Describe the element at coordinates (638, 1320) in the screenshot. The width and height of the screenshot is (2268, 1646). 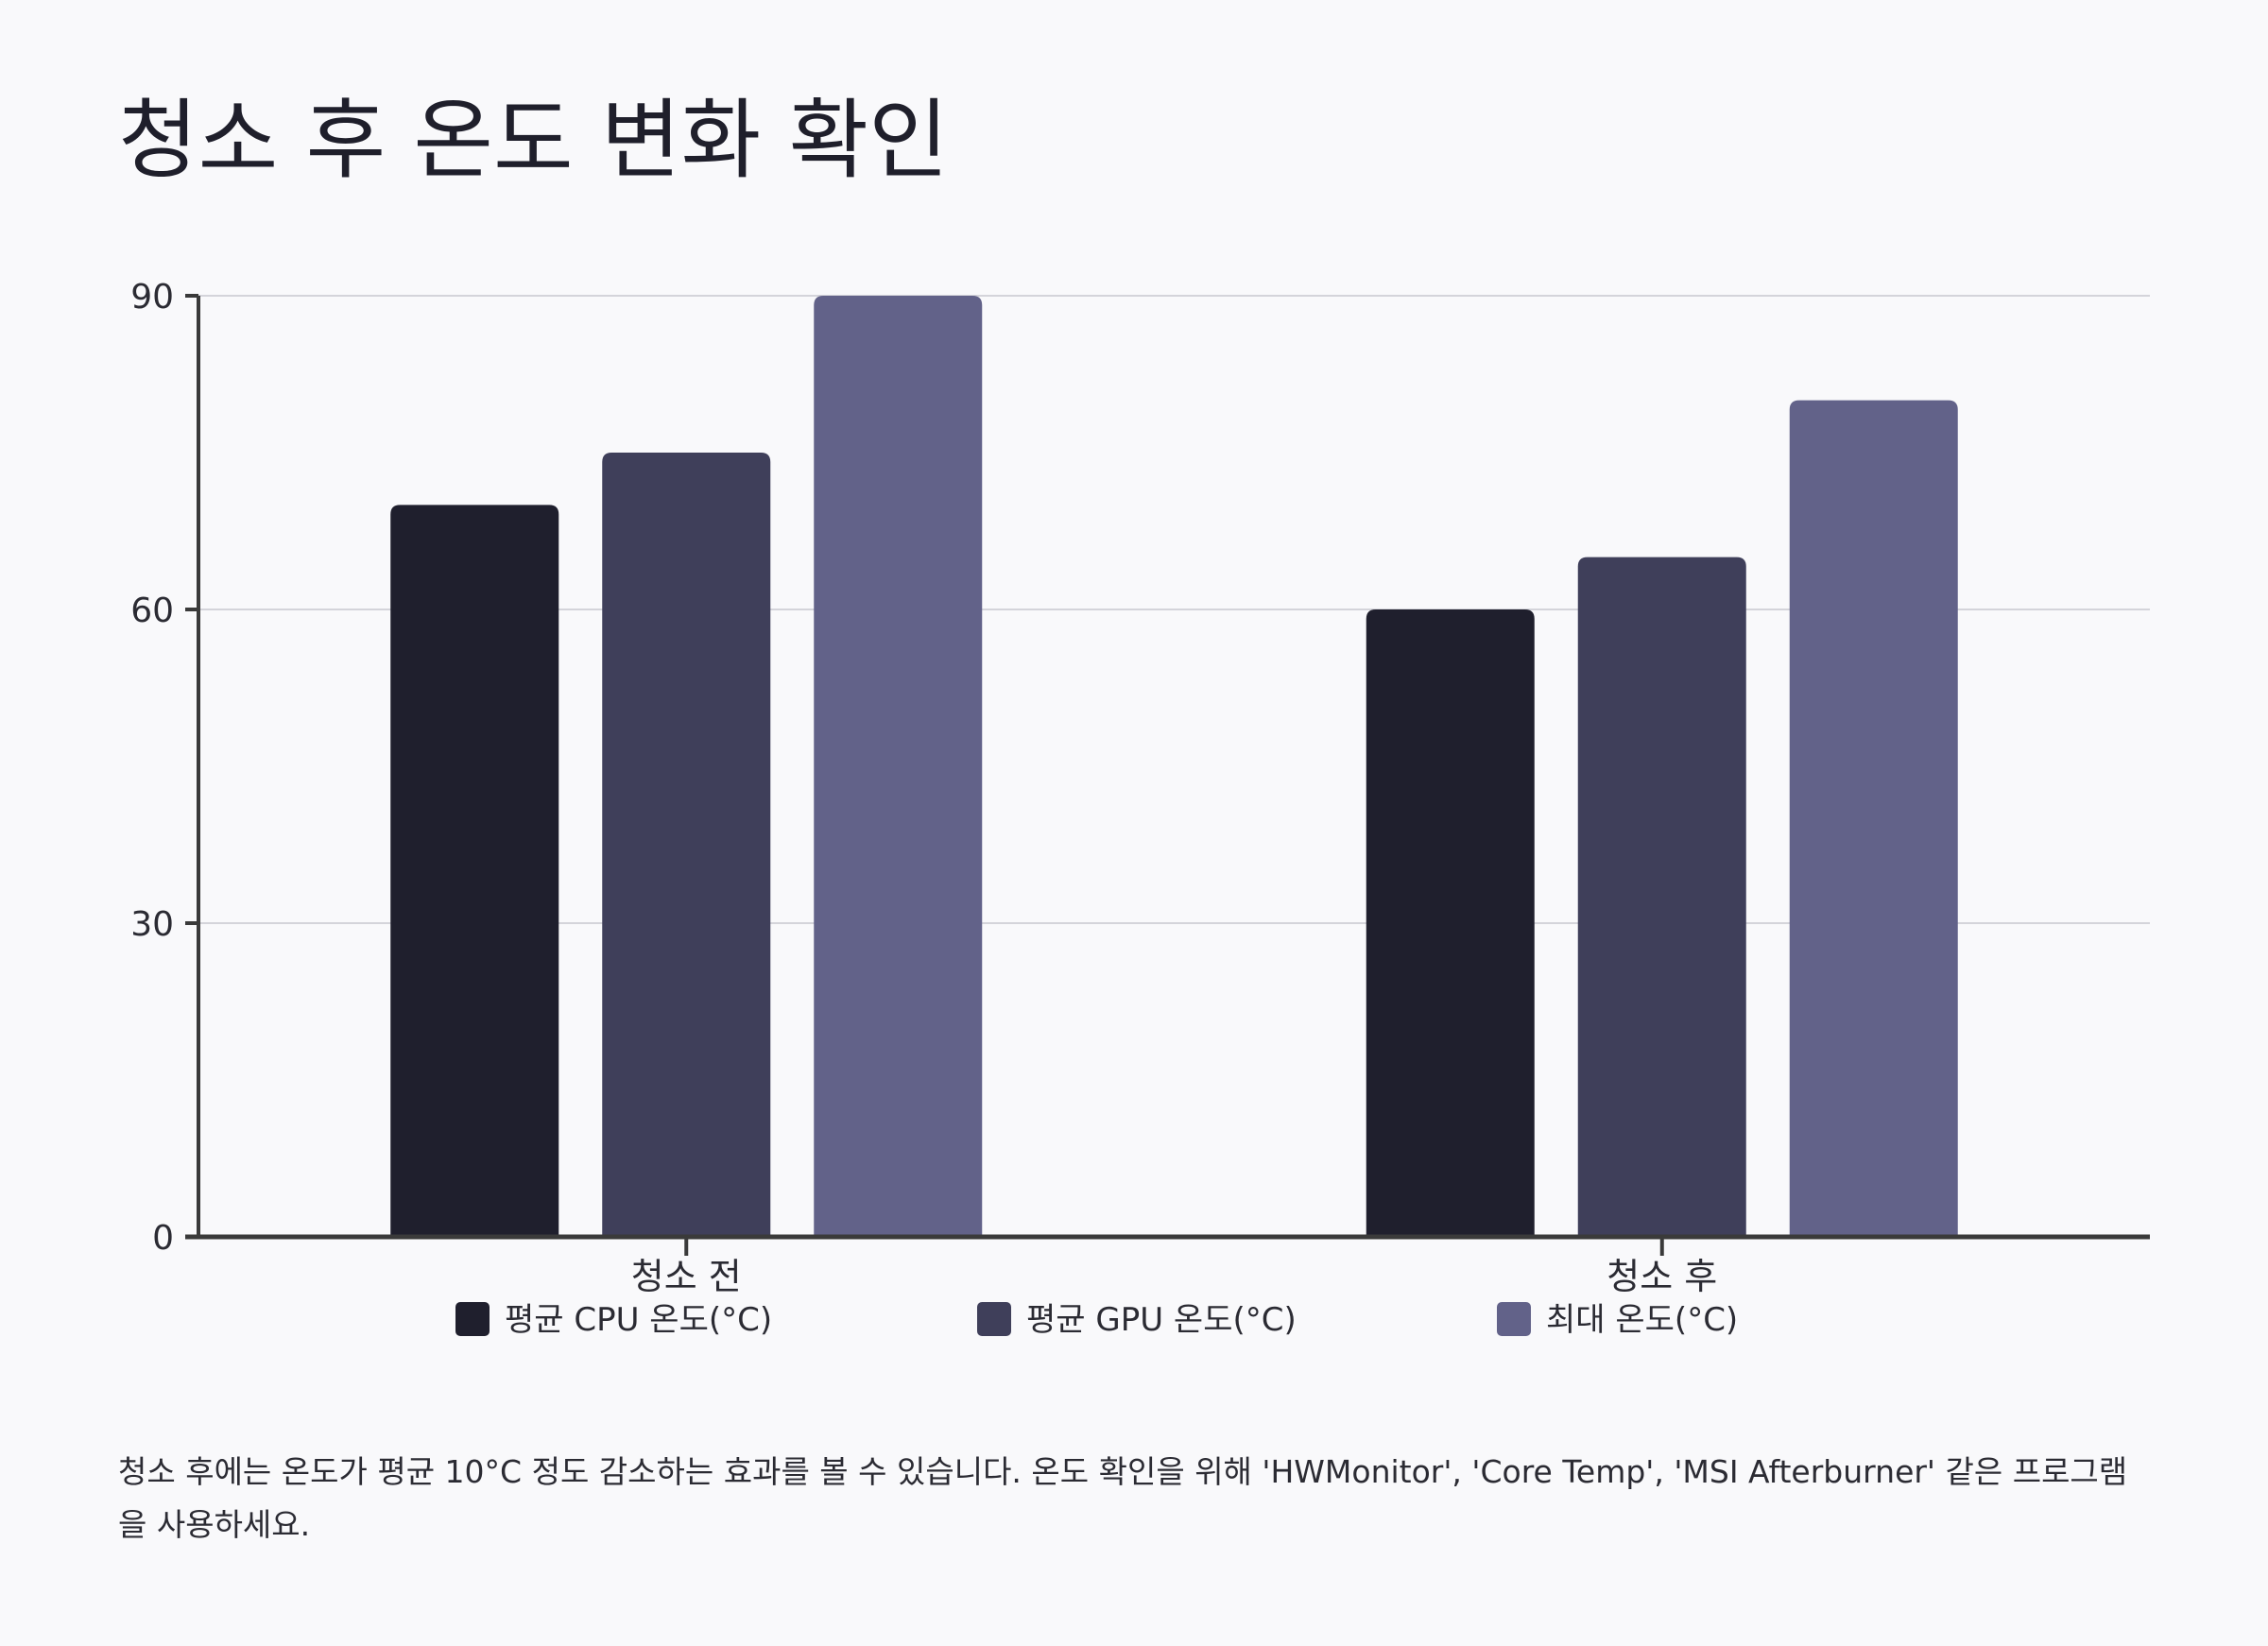
I see `legend-label-1: 평균 CPU 온도(°C)` at that location.